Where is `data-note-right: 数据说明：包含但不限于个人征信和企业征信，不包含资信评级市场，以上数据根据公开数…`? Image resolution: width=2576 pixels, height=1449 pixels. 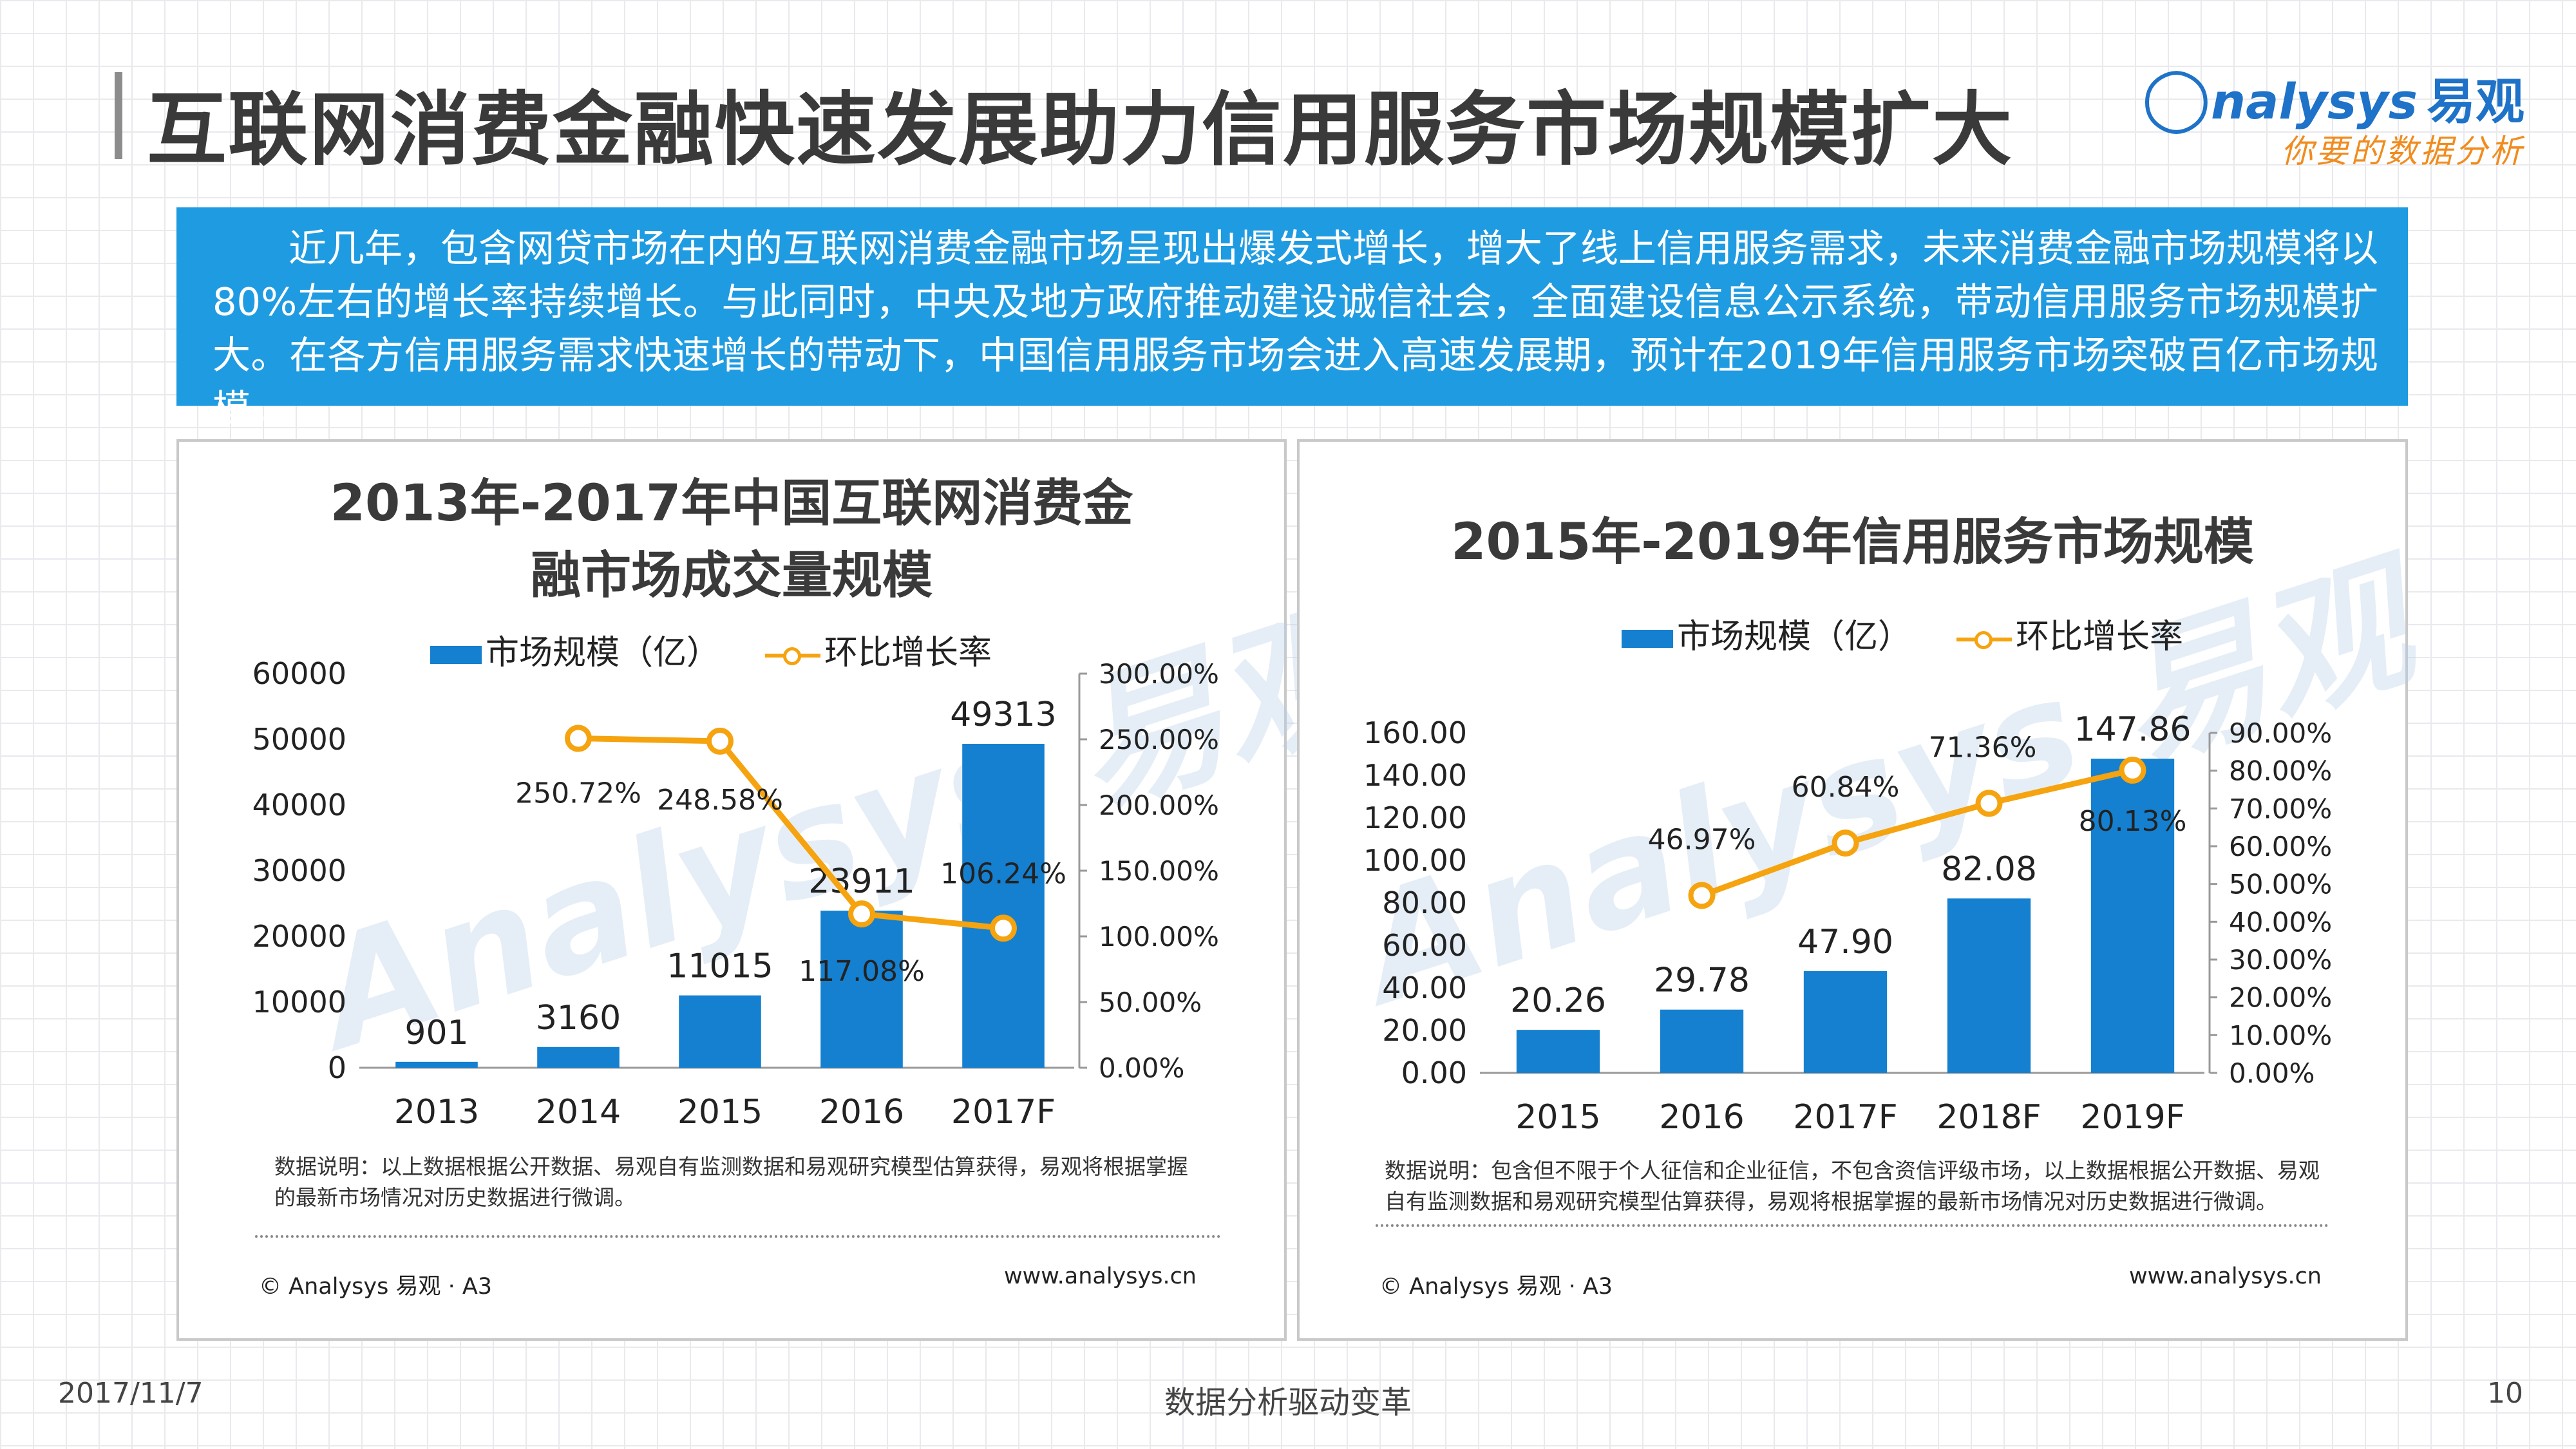
data-note-right: 数据说明：包含但不限于个人征信和企业征信，不包含资信评级市场，以上数据根据公开数… is located at coordinates (1853, 1186).